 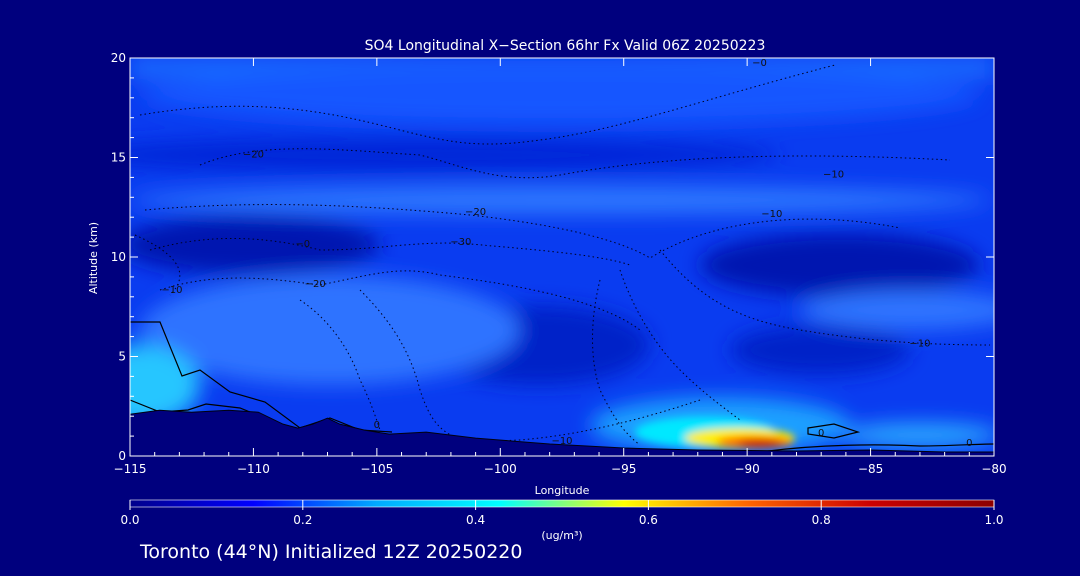 I want to click on hot-red, so click(x=760, y=443).